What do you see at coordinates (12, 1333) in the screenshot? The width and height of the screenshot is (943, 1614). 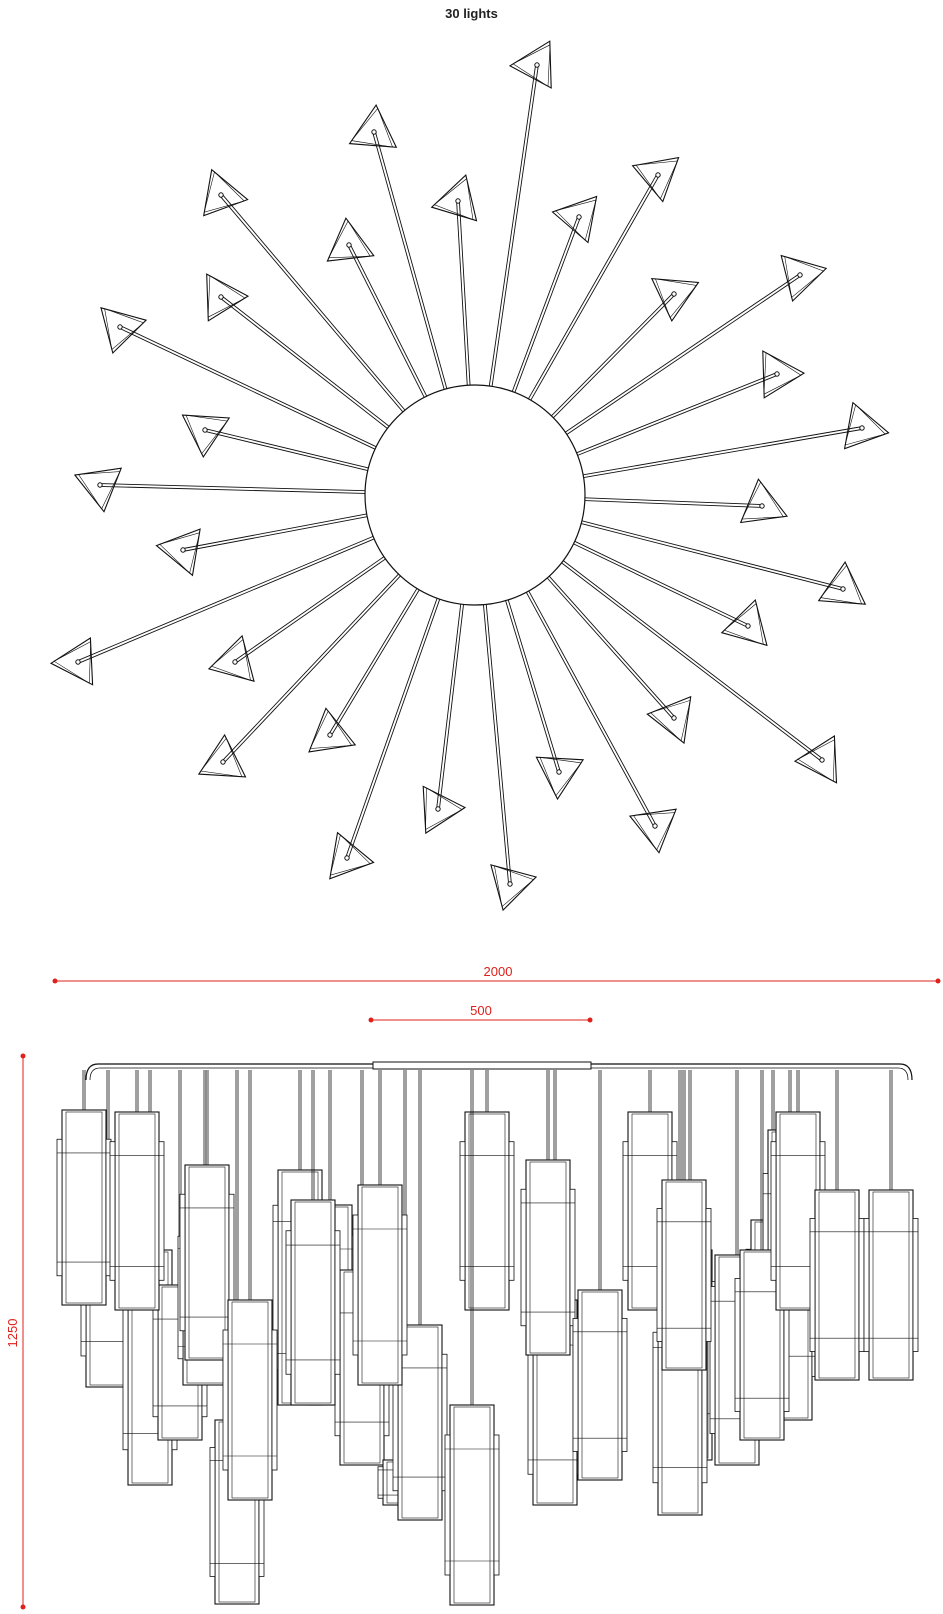 I see `dimension-height-label: 1250` at bounding box center [12, 1333].